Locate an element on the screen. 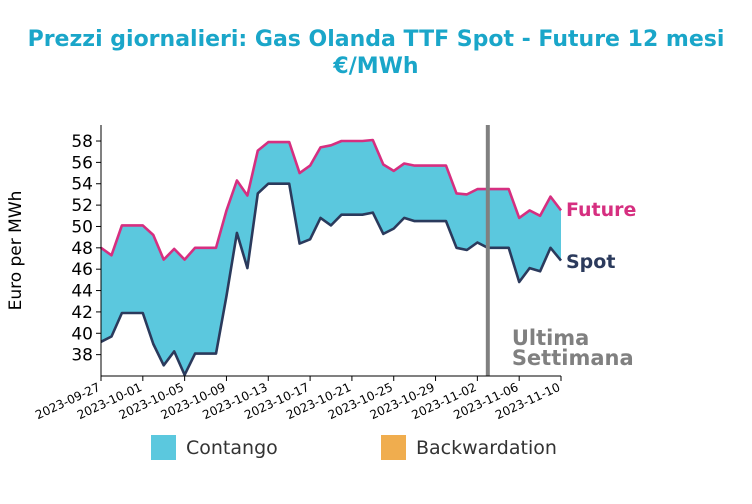  y-tick-label: 42 is located at coordinates (82, 313).